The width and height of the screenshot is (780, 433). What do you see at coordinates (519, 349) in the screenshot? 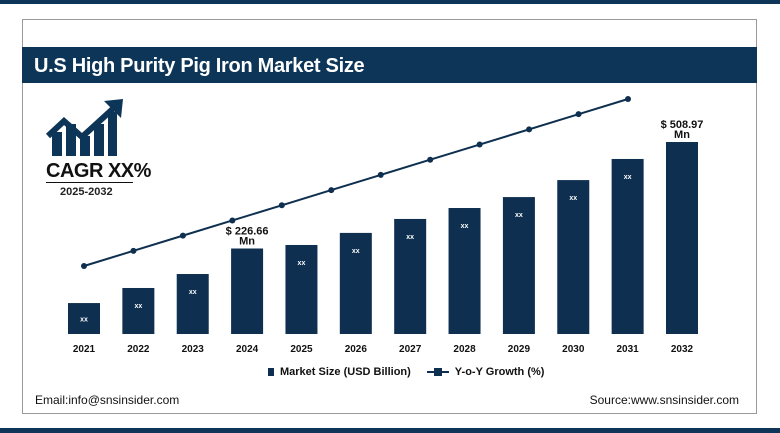
I see `x-tick-label: 2029` at bounding box center [519, 349].